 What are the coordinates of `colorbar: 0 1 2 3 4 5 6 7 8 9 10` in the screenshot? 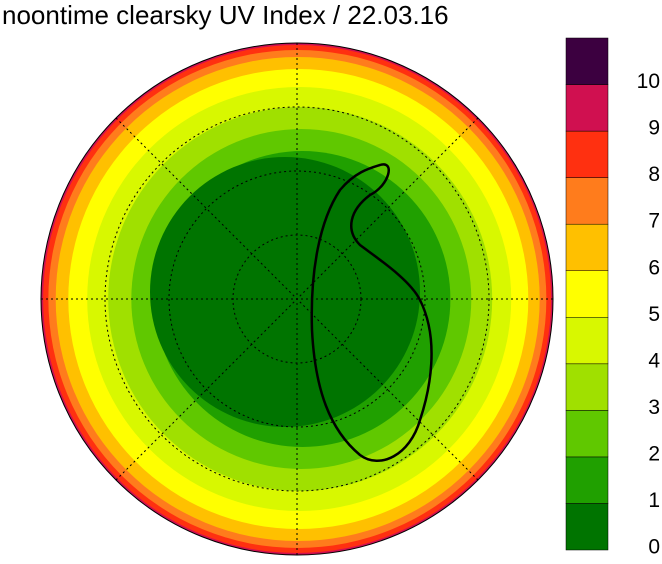 It's located at (612, 298).